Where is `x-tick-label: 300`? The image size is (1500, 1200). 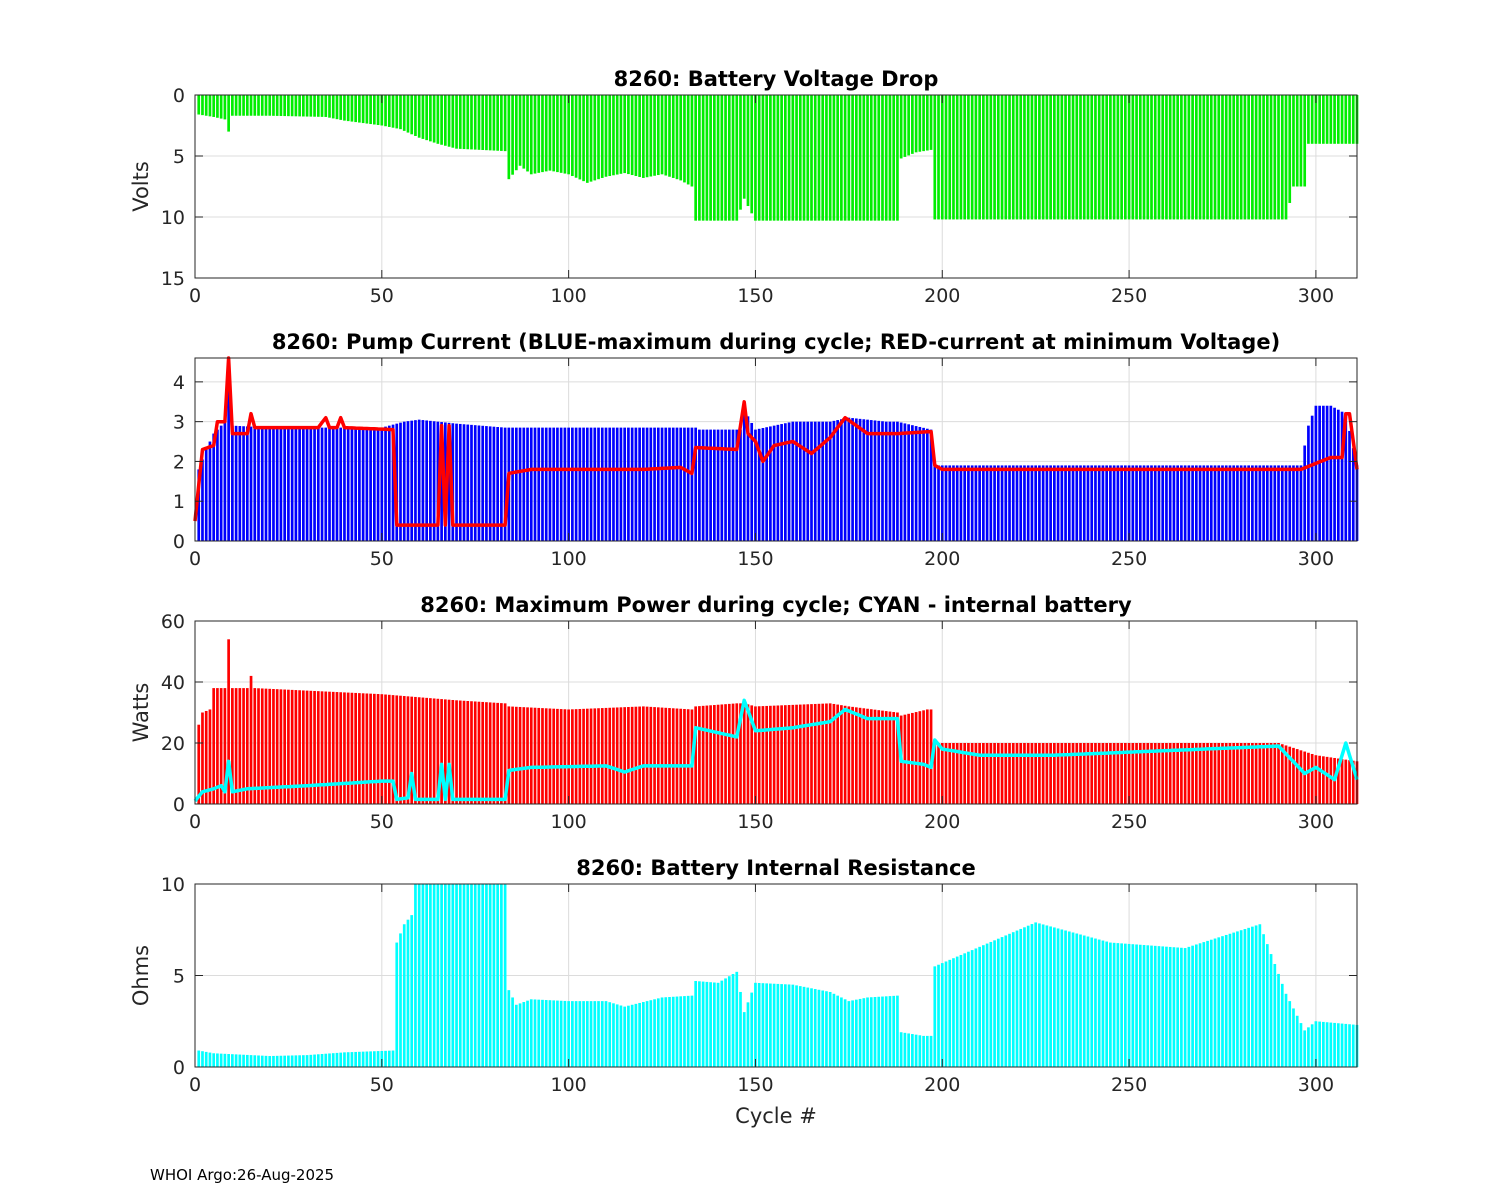
x-tick-label: 300 is located at coordinates (1316, 822).